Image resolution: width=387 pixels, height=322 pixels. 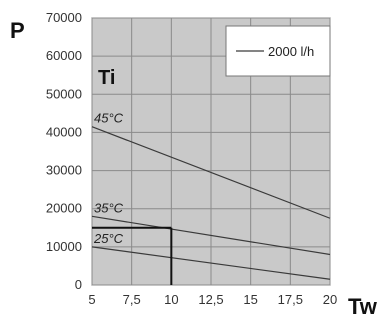 I want to click on x-tick-label-4: 15, so click(x=250, y=299).